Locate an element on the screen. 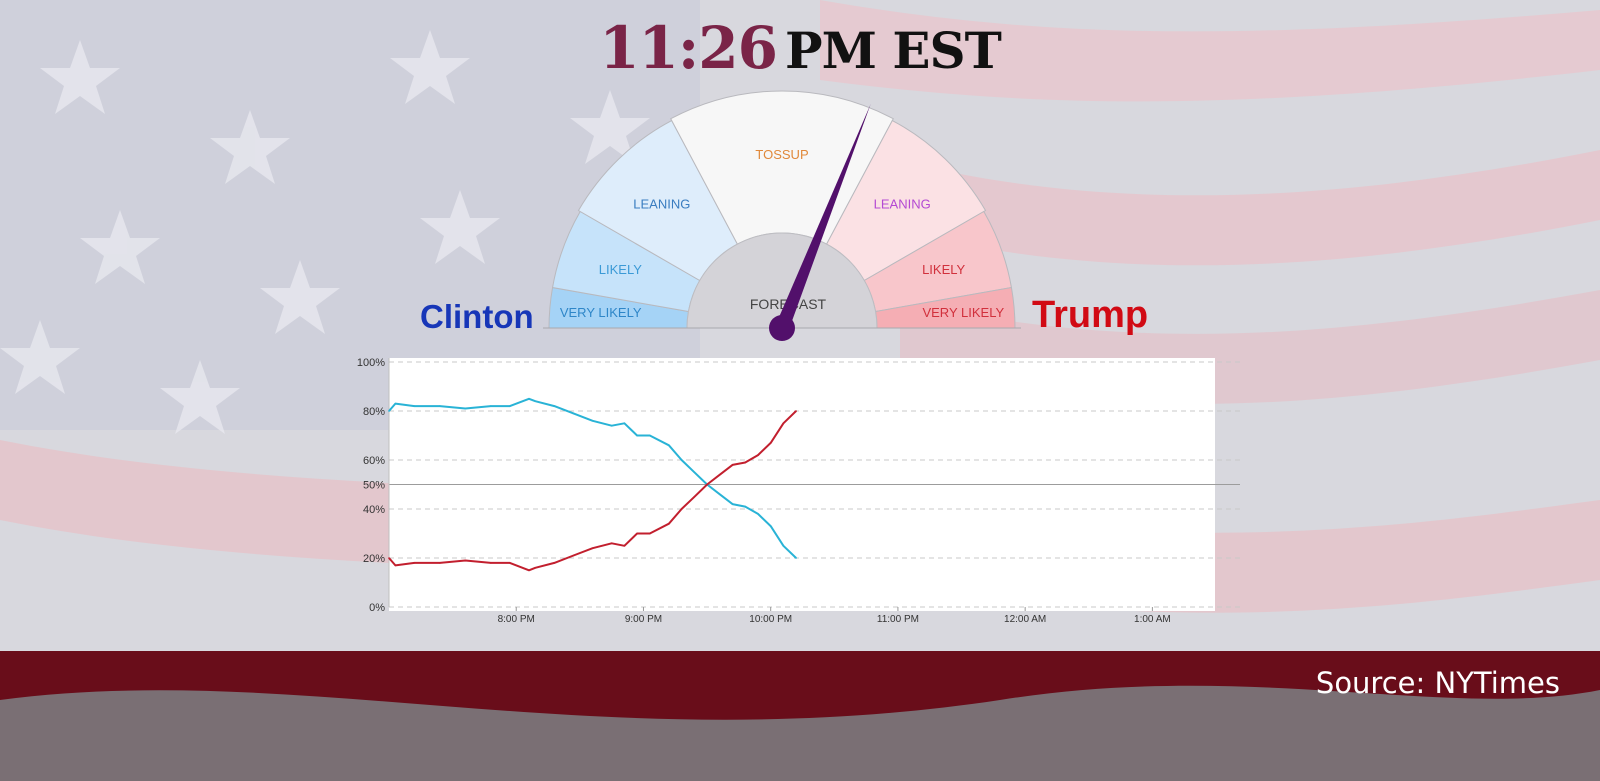  gauge-label-6: VERY LIKELY is located at coordinates (963, 312).